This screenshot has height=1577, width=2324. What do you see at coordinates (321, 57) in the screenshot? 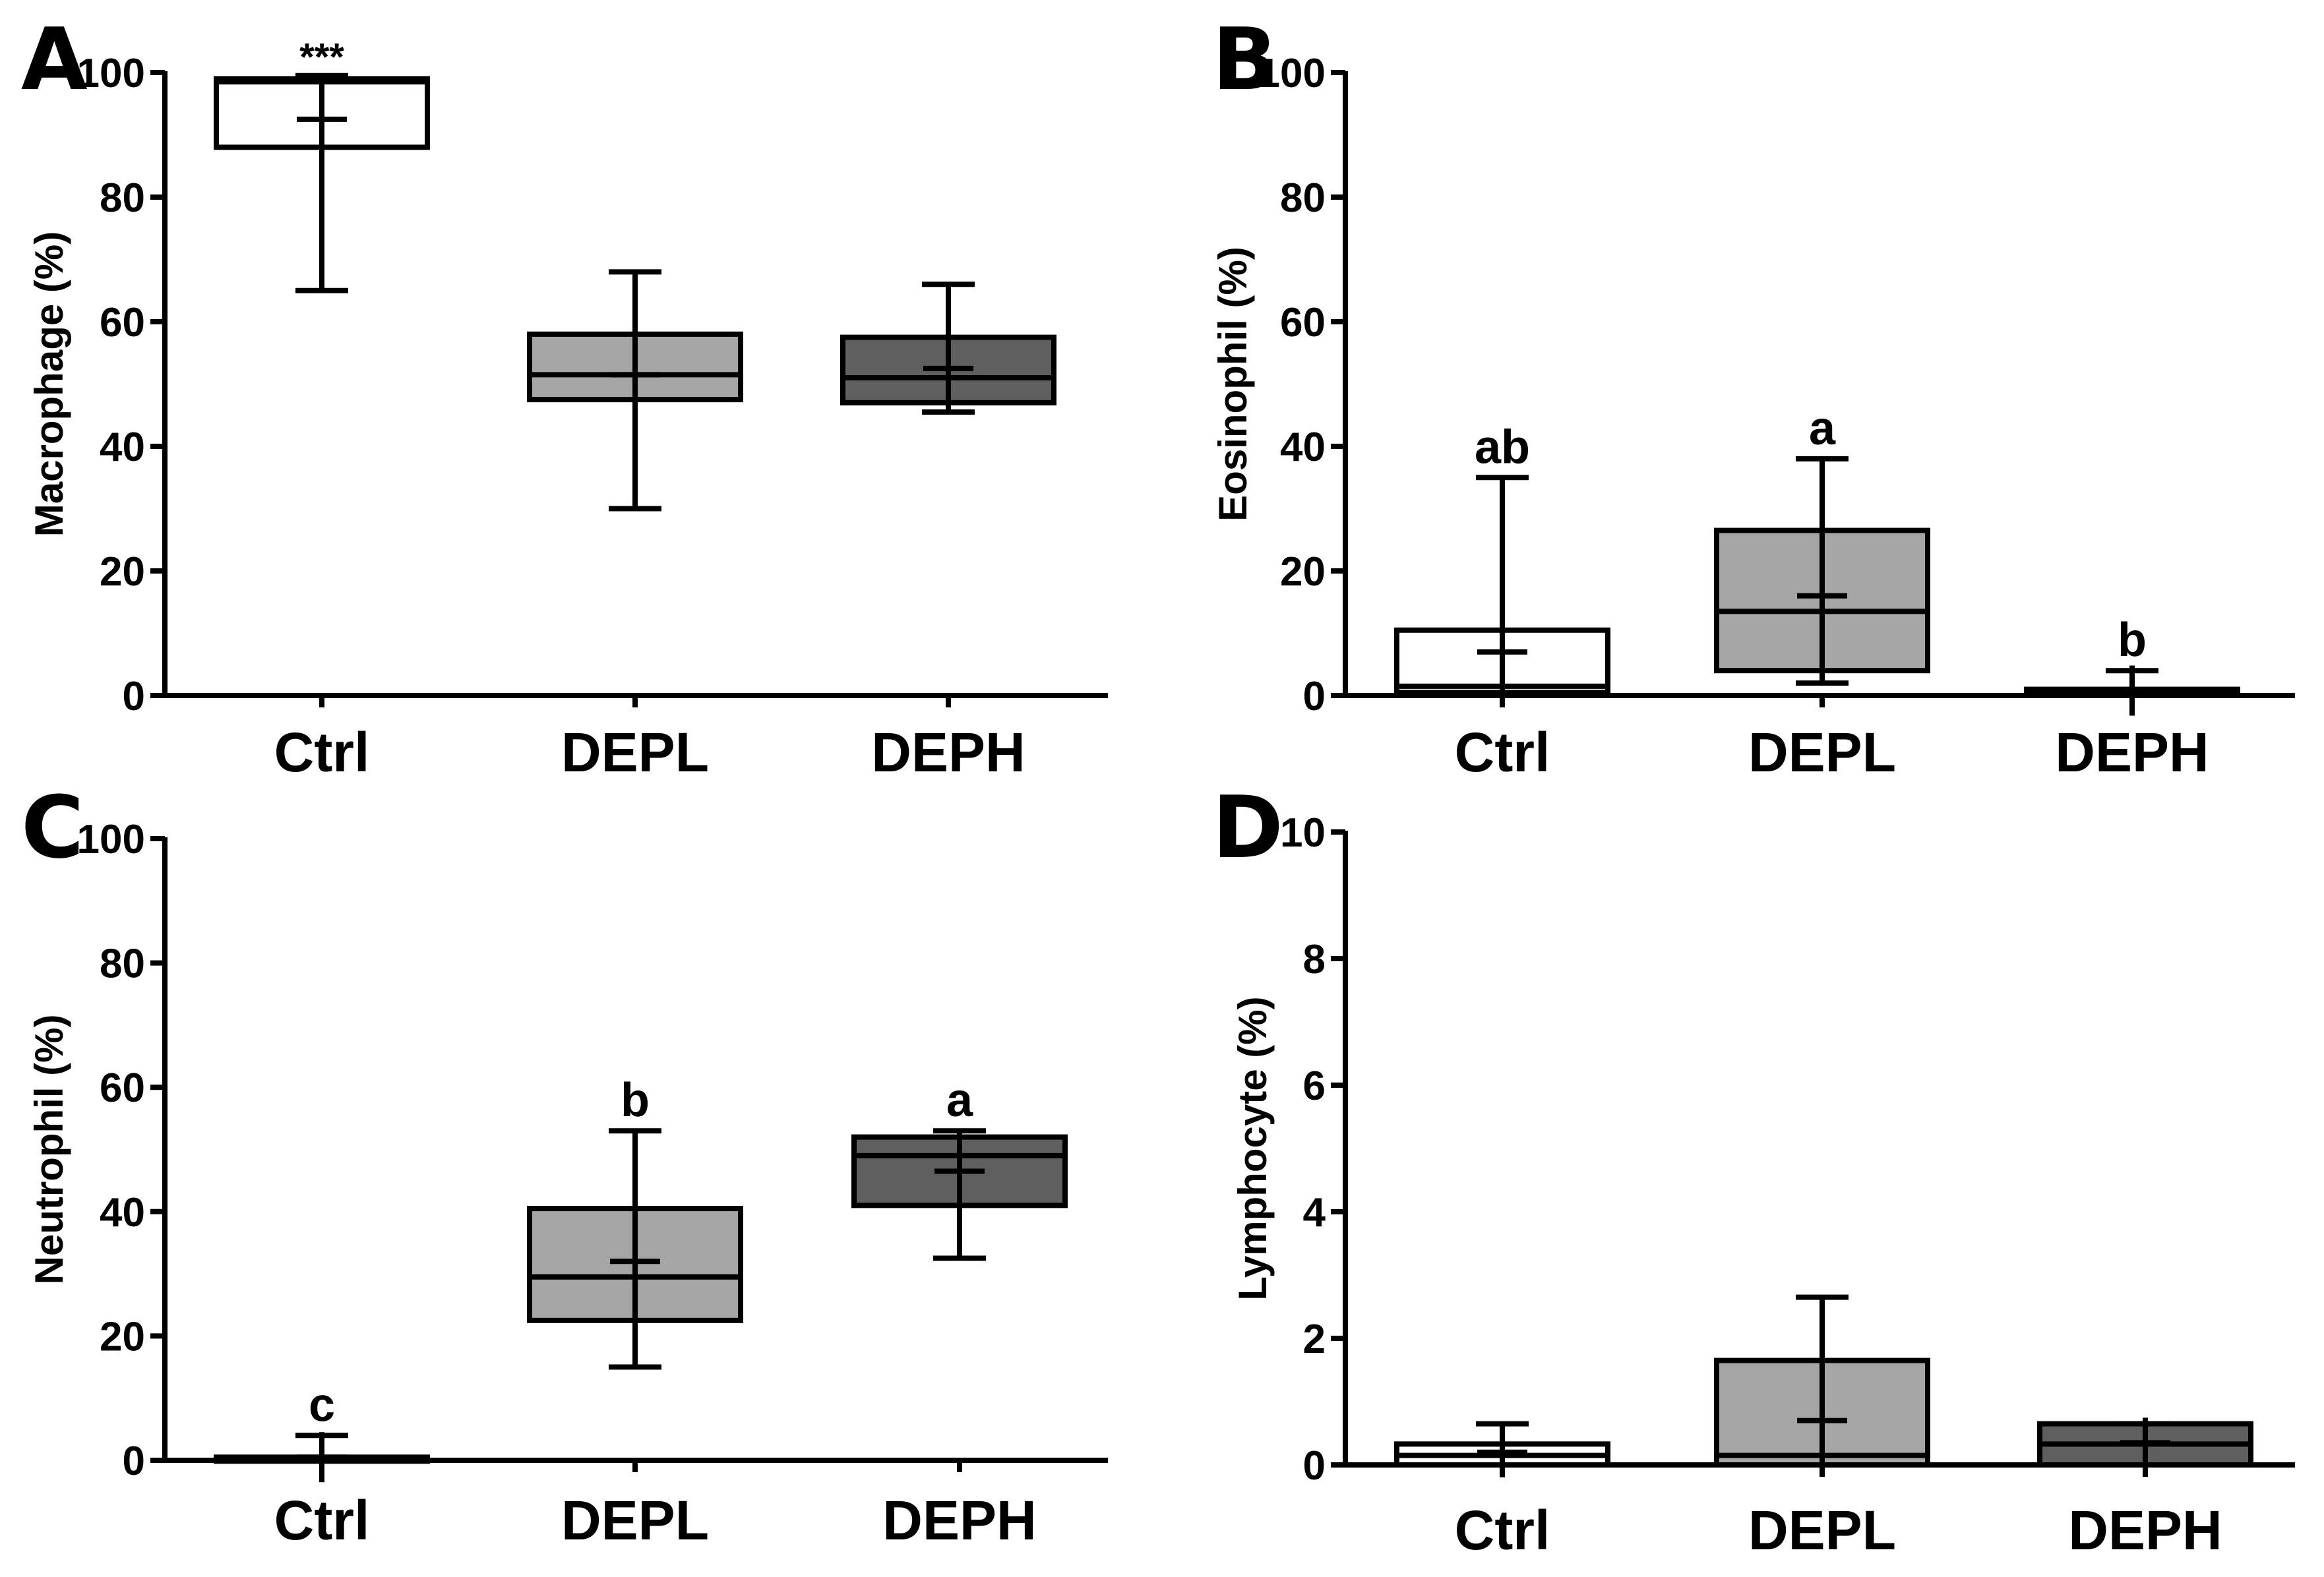
I see `significance-label: ***` at bounding box center [321, 57].